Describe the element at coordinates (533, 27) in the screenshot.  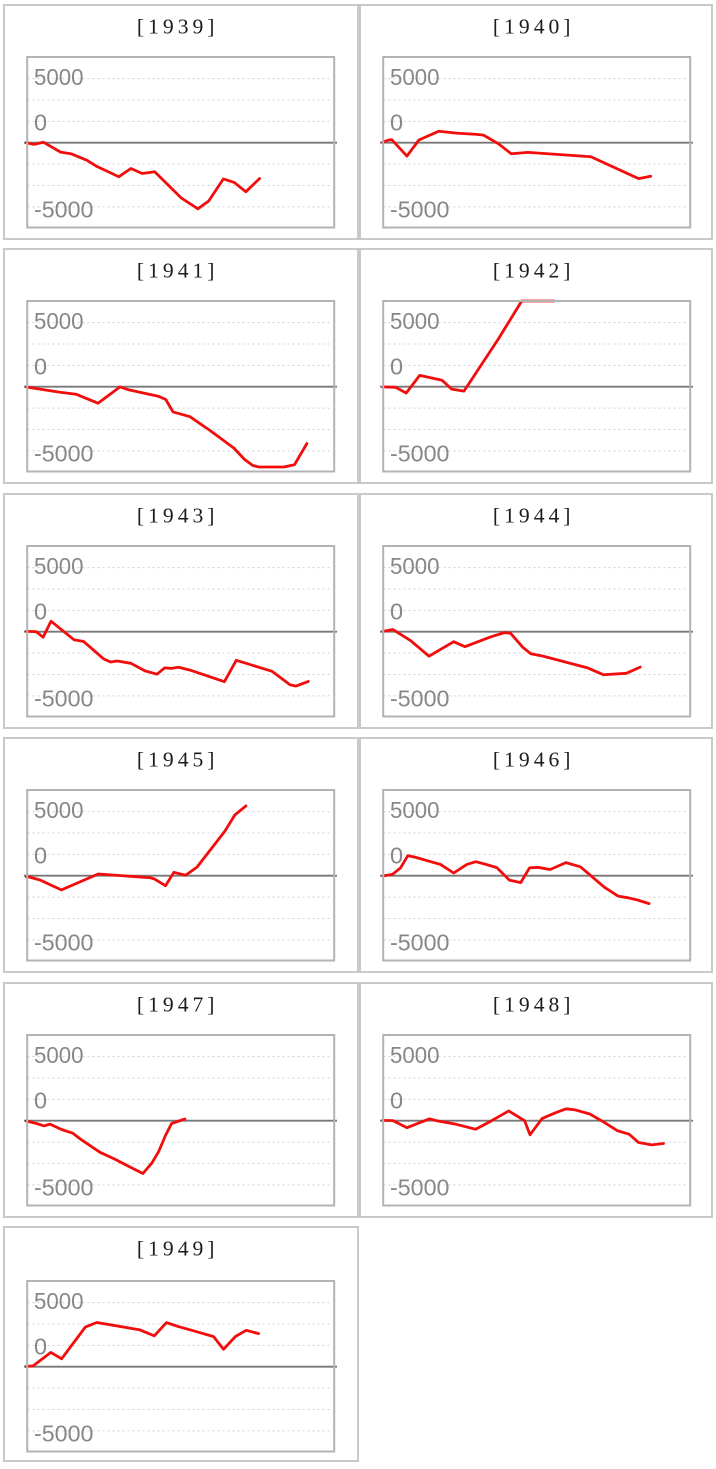
I see `svg-text: [1940]` at that location.